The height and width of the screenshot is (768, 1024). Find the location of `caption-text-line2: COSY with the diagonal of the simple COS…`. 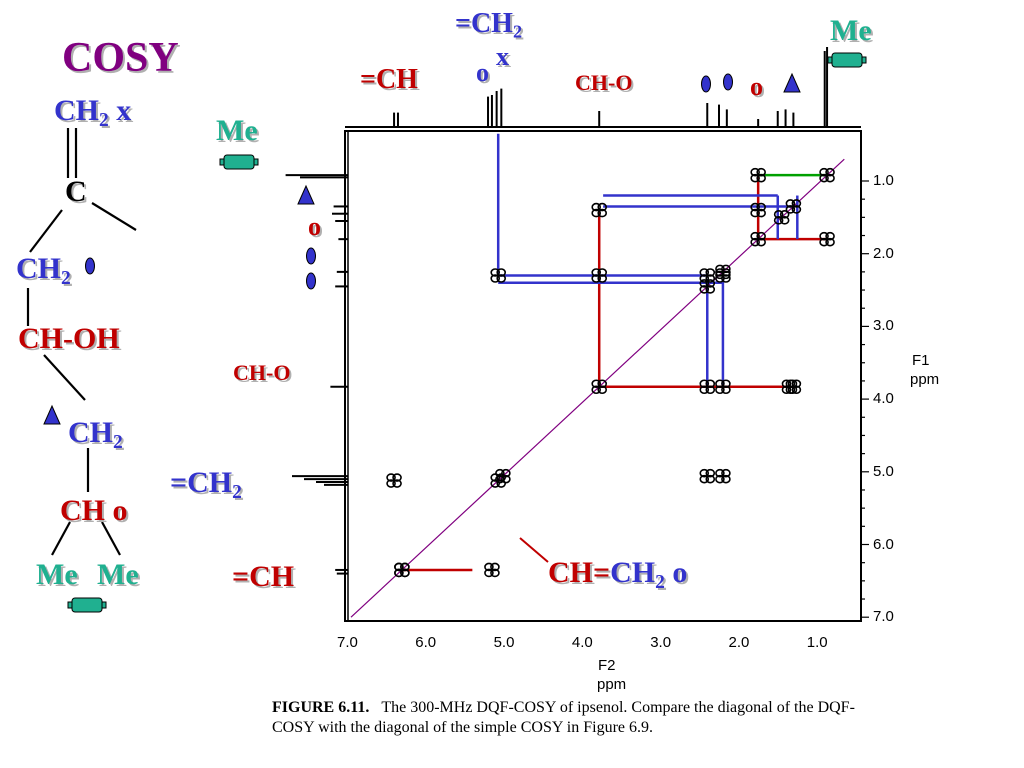

caption-text-line2: COSY with the diagonal of the simple COS… is located at coordinates (463, 727).